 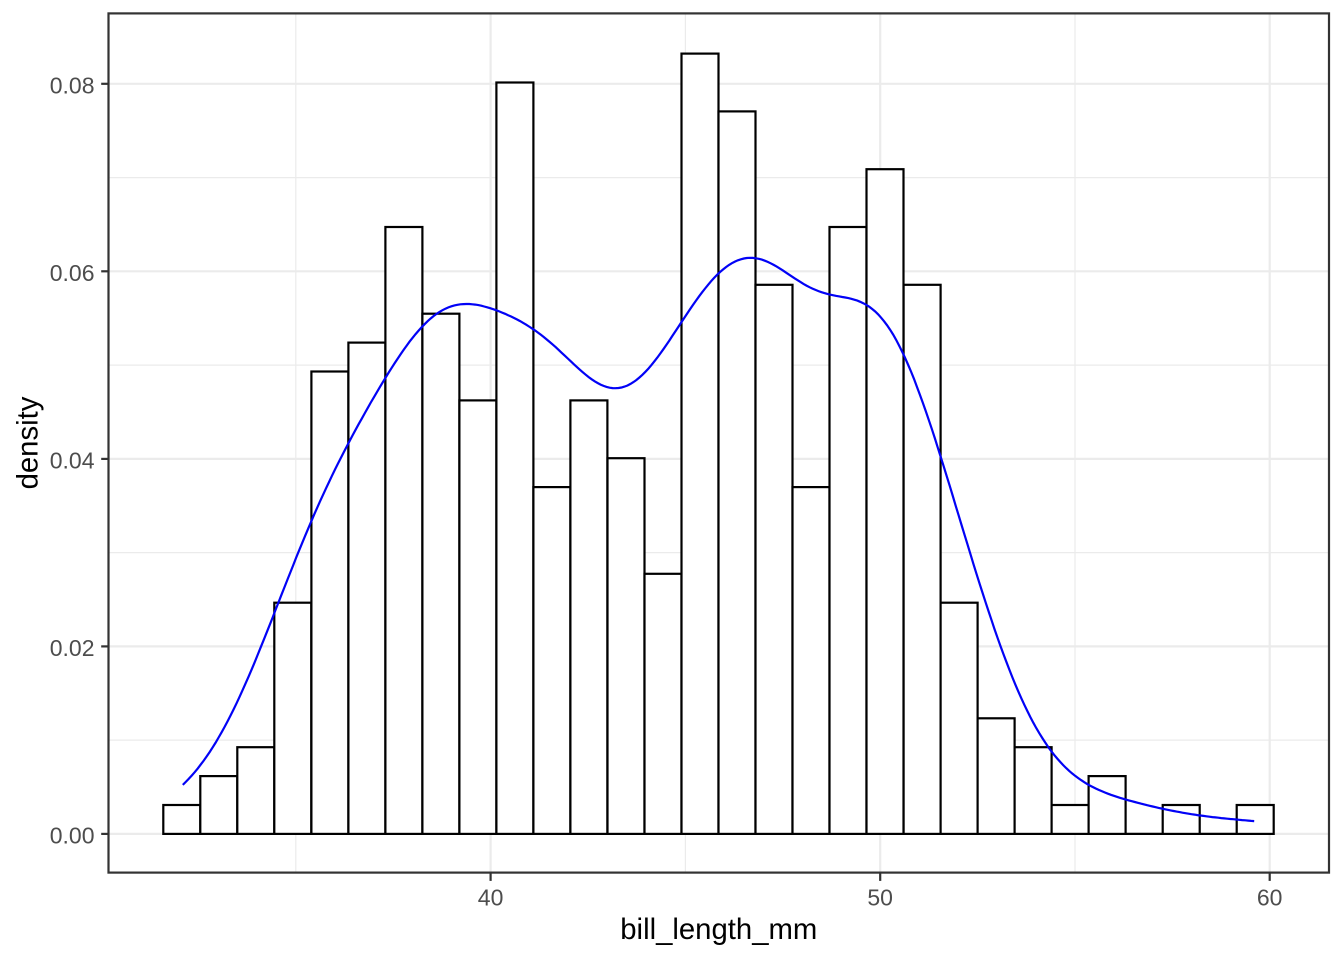 What do you see at coordinates (72, 836) in the screenshot?
I see `svg-text: 0.00` at bounding box center [72, 836].